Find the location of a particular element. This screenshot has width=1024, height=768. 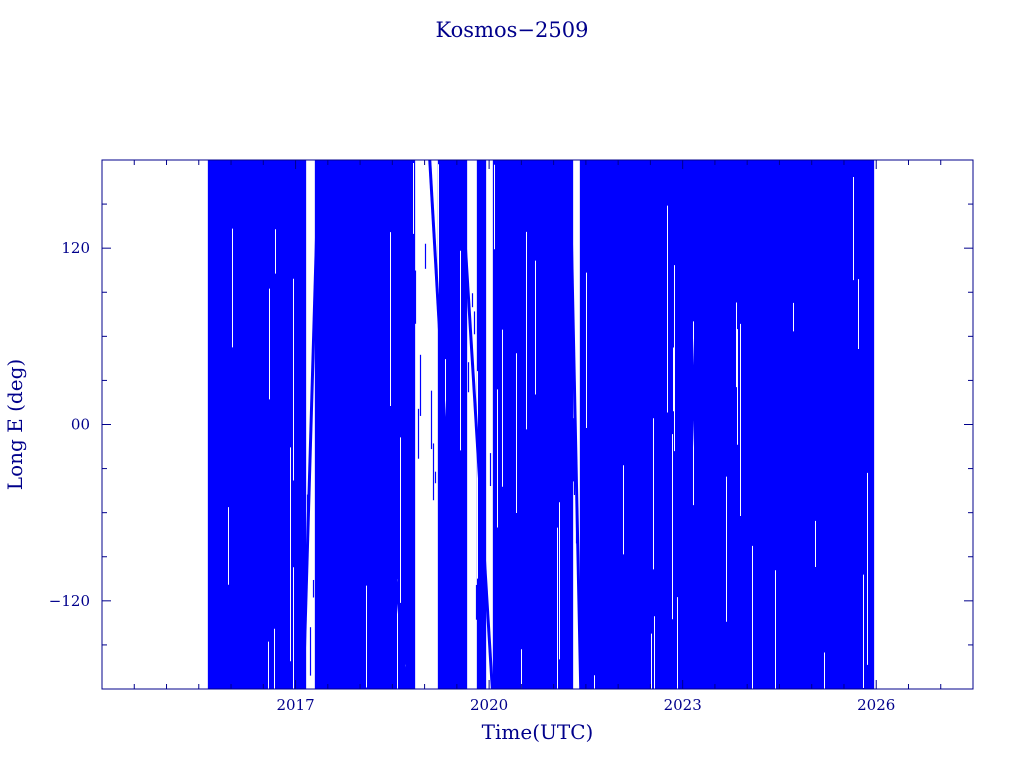

chart-title: Kosmos−2509 is located at coordinates (512, 30).